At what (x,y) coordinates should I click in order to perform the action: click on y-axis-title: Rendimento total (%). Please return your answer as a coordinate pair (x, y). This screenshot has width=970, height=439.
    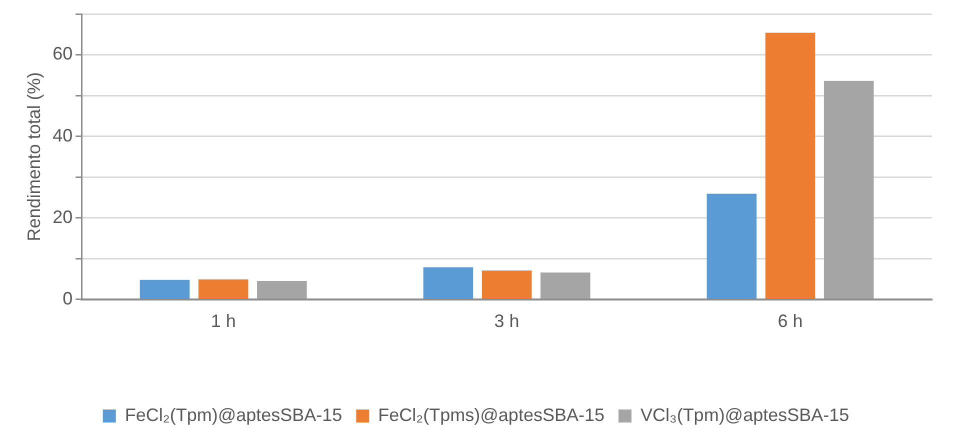
    Looking at the image, I should click on (34, 157).